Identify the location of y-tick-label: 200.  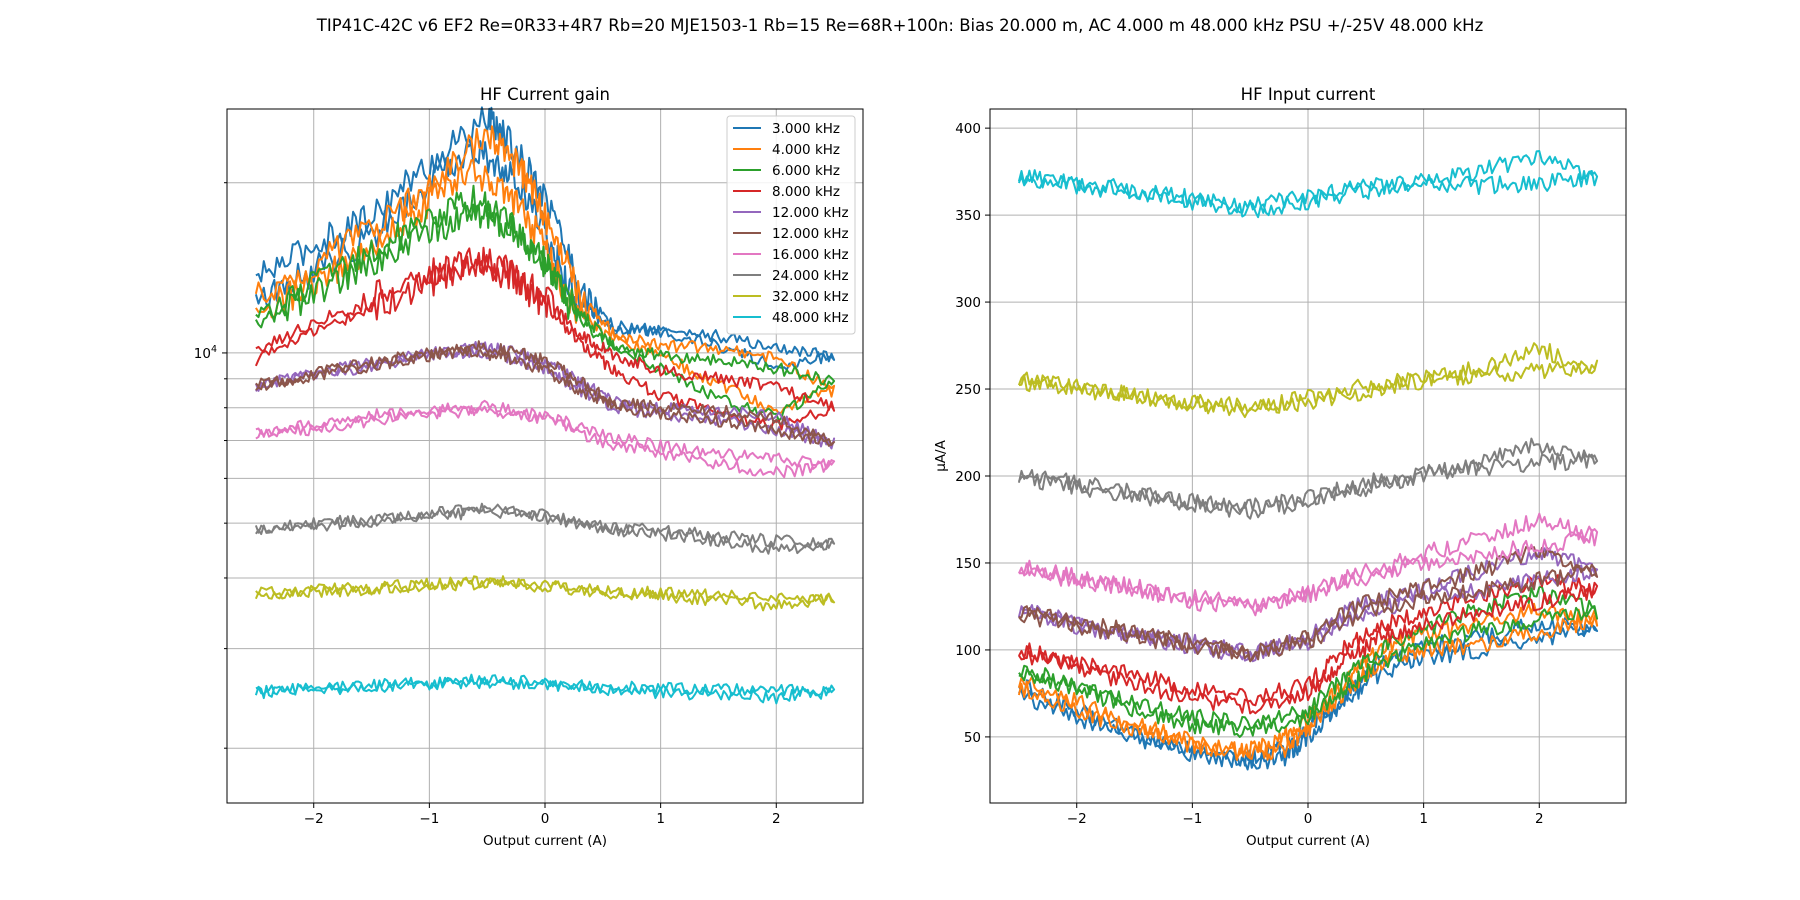
(968, 477).